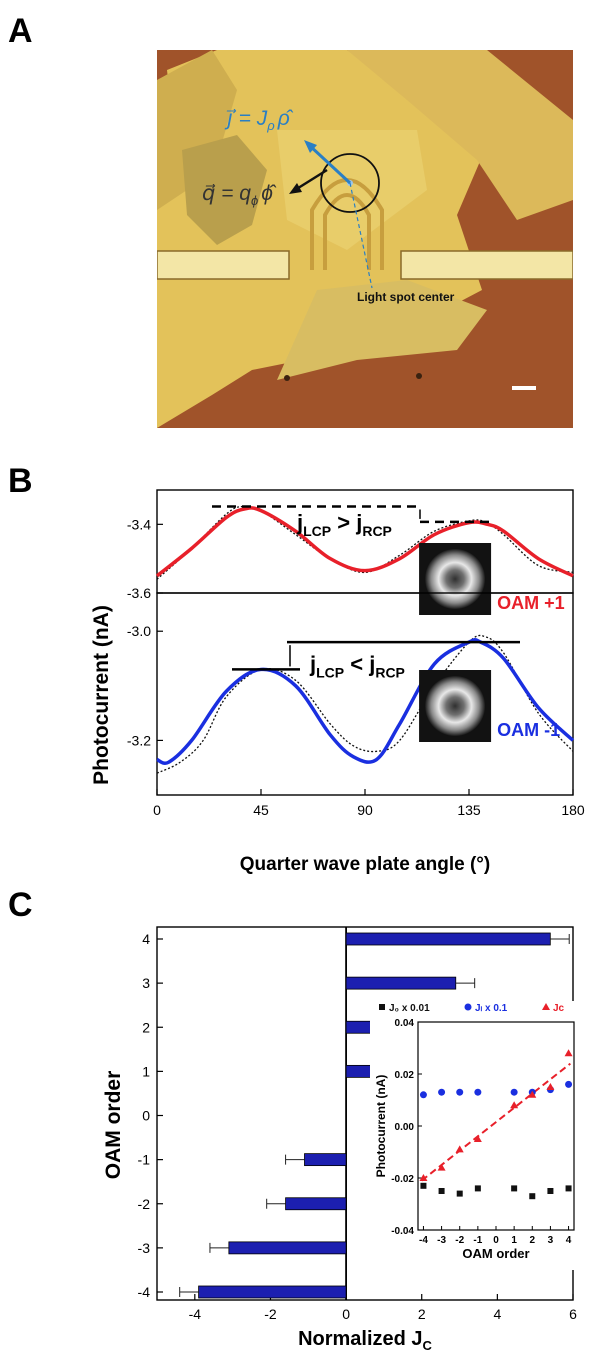 Image resolution: width=590 pixels, height=1355 pixels. Describe the element at coordinates (146, 1116) in the screenshot. I see `y-tick-label: 0` at that location.